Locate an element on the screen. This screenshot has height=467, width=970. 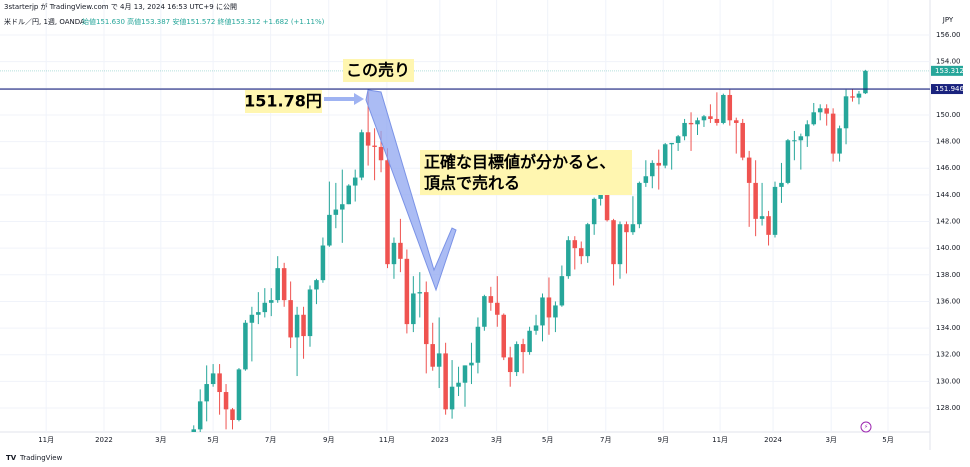
annotation: この売り is located at coordinates (378, 70).